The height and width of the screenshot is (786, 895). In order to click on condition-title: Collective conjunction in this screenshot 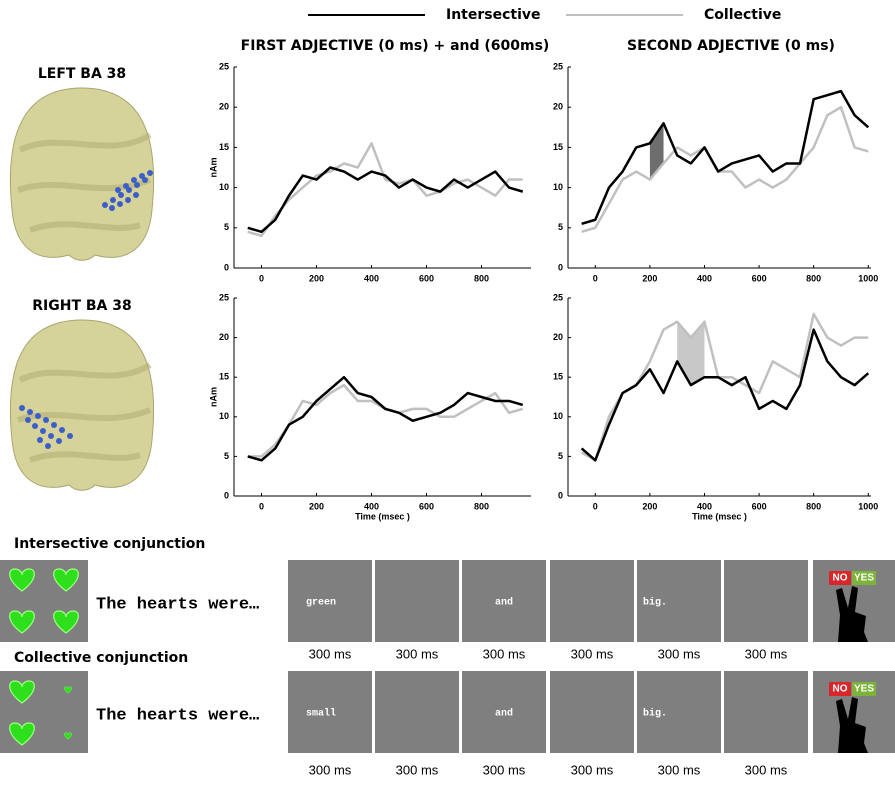, I will do `click(101, 658)`.